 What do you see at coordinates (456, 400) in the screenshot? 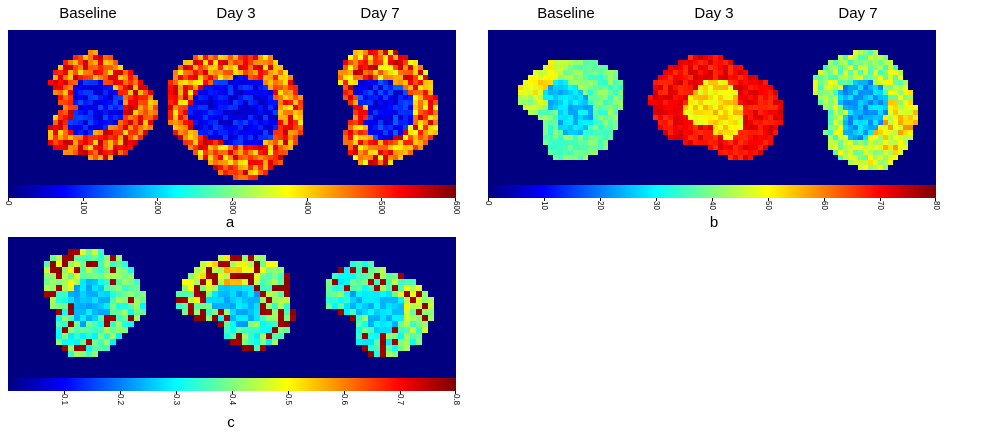
I see `colorbar-tick-label: 0.8` at bounding box center [456, 400].